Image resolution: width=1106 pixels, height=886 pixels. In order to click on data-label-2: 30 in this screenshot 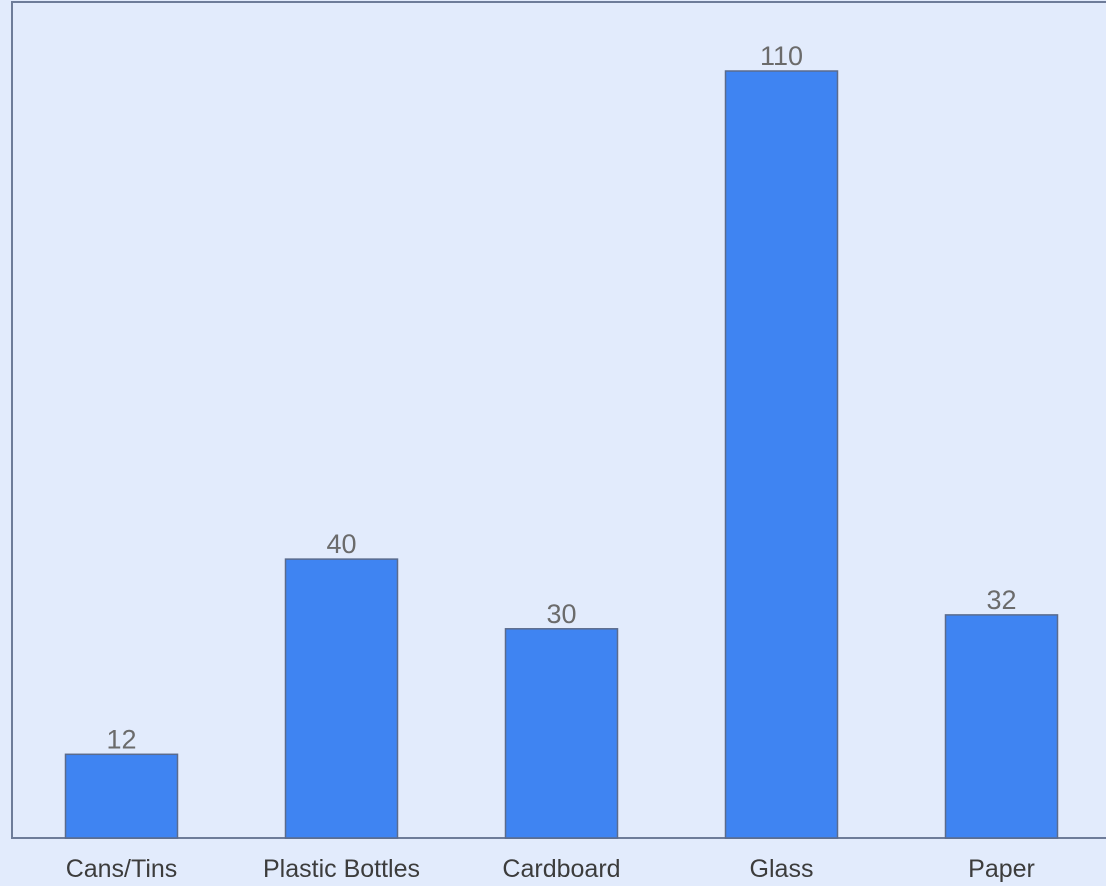, I will do `click(561, 614)`.